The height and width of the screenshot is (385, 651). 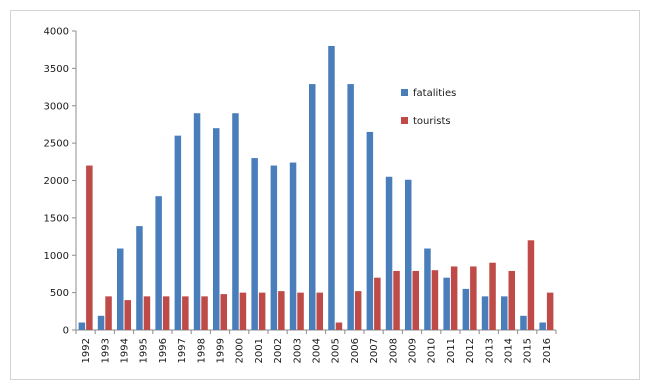 What do you see at coordinates (274, 247) in the screenshot?
I see `bar-fatalities-2002` at bounding box center [274, 247].